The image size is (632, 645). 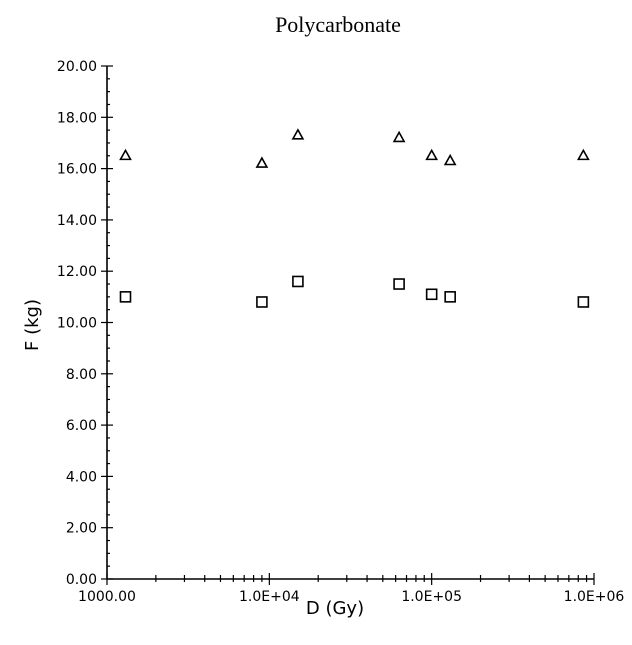 I want to click on chart-title: Polycarbonate, so click(x=338, y=24).